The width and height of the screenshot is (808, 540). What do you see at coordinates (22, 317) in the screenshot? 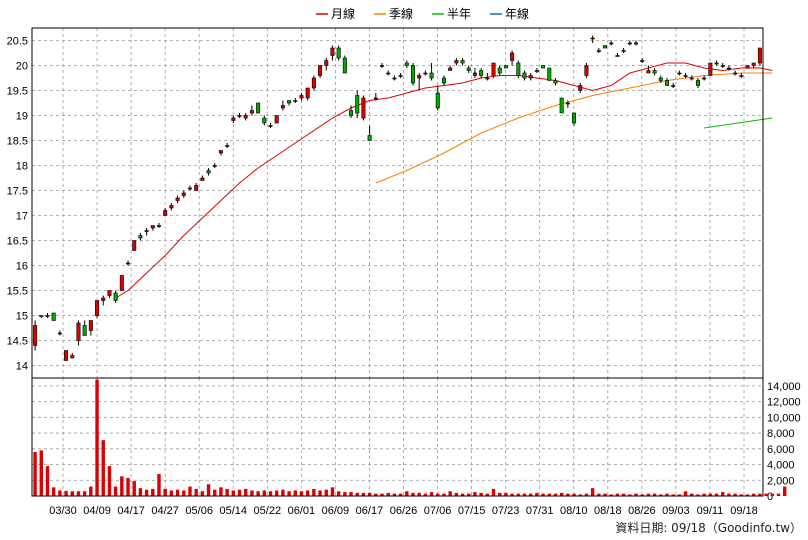
I see `price-tick-label: 15` at bounding box center [22, 317].